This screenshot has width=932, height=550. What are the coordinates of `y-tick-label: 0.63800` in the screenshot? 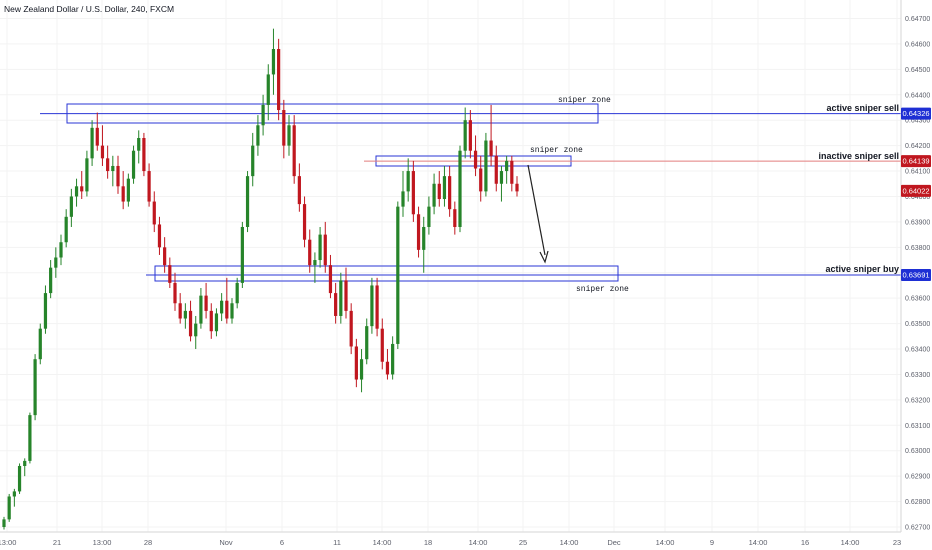 It's located at (917, 248).